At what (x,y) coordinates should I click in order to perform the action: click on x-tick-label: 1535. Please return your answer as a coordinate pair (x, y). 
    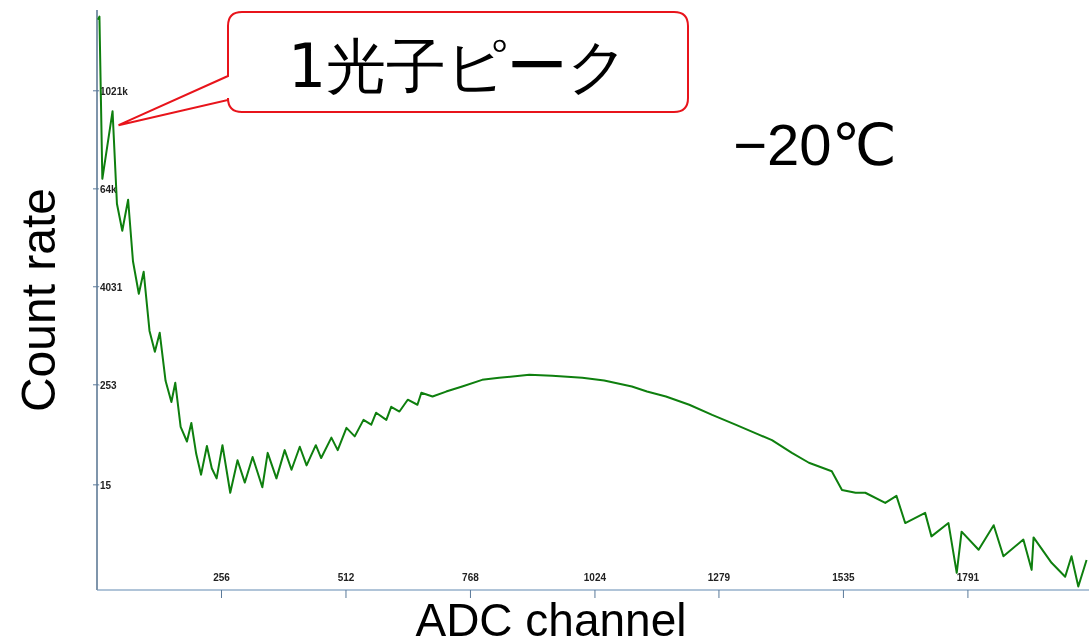
    Looking at the image, I should click on (843, 577).